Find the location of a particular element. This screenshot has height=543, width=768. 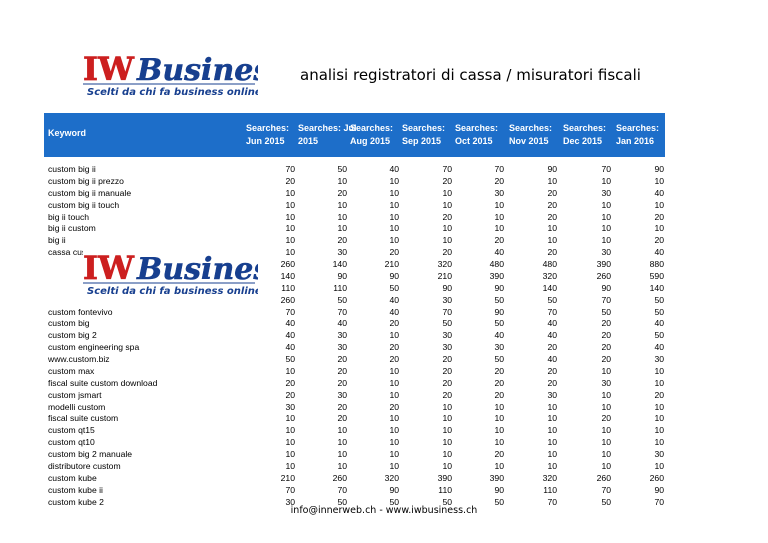

table-row: custom max 10 20 10 20 20 20 10 10 is located at coordinates (384, 372).